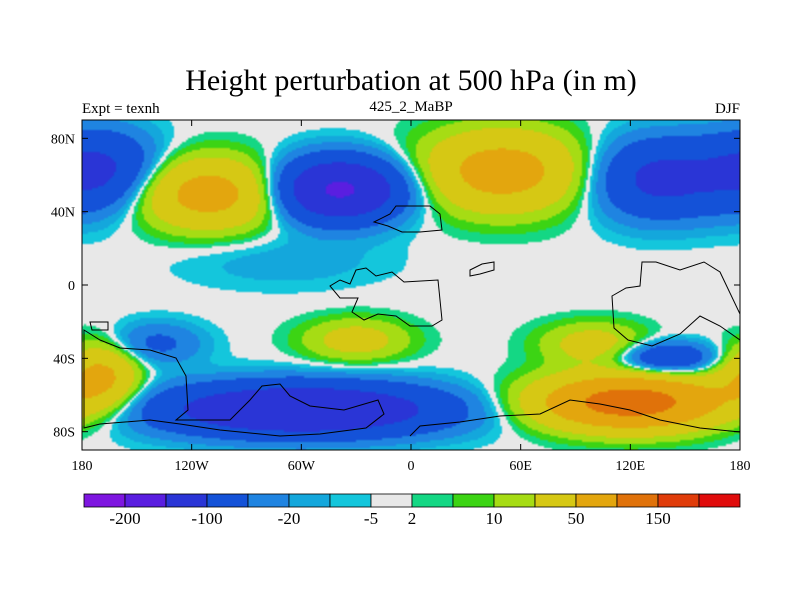 Image resolution: width=800 pixels, height=600 pixels. What do you see at coordinates (302, 466) in the screenshot?
I see `x-tick-label: 60W` at bounding box center [302, 466].